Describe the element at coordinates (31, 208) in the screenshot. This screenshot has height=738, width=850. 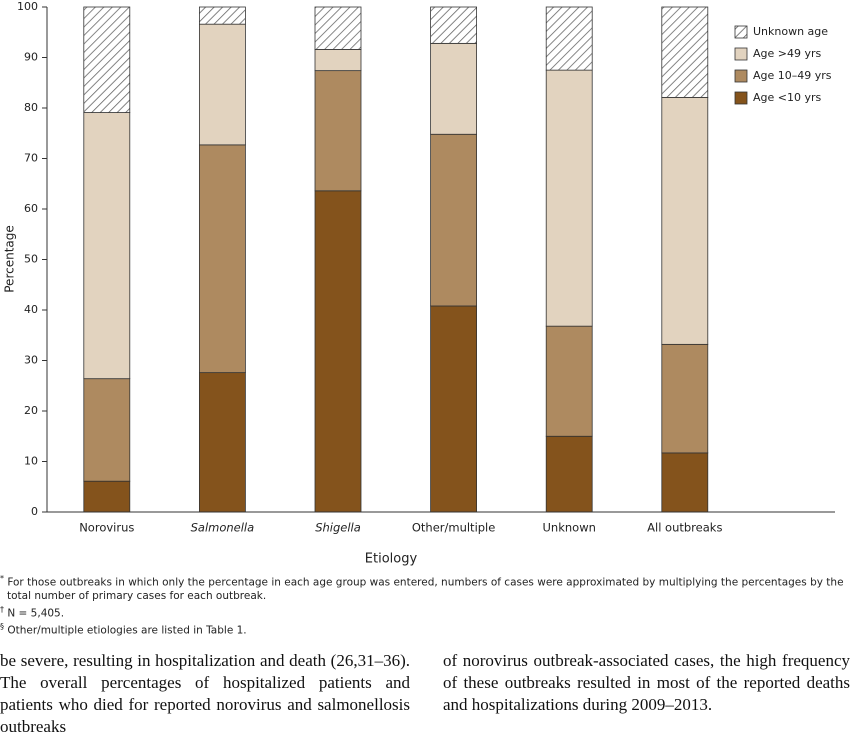
I see `y-tick-label: 60` at that location.